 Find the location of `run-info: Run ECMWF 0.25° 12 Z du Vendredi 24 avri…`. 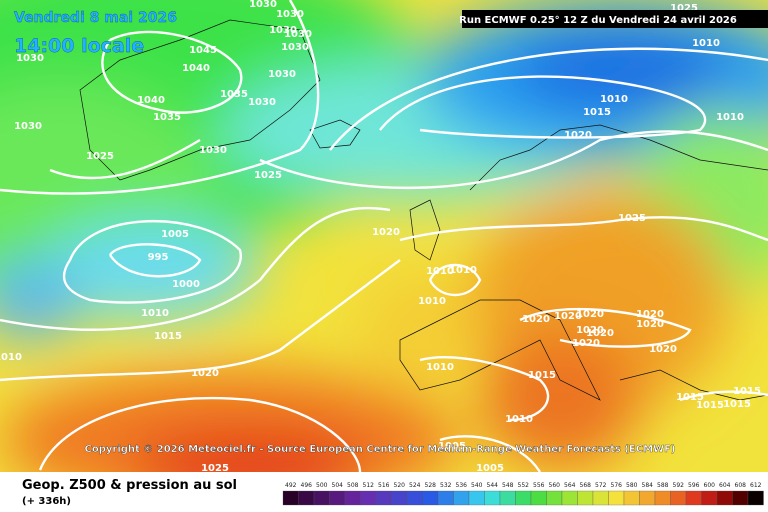

run-info: Run ECMWF 0.25° 12 Z du Vendredi 24 avri… is located at coordinates (598, 20).